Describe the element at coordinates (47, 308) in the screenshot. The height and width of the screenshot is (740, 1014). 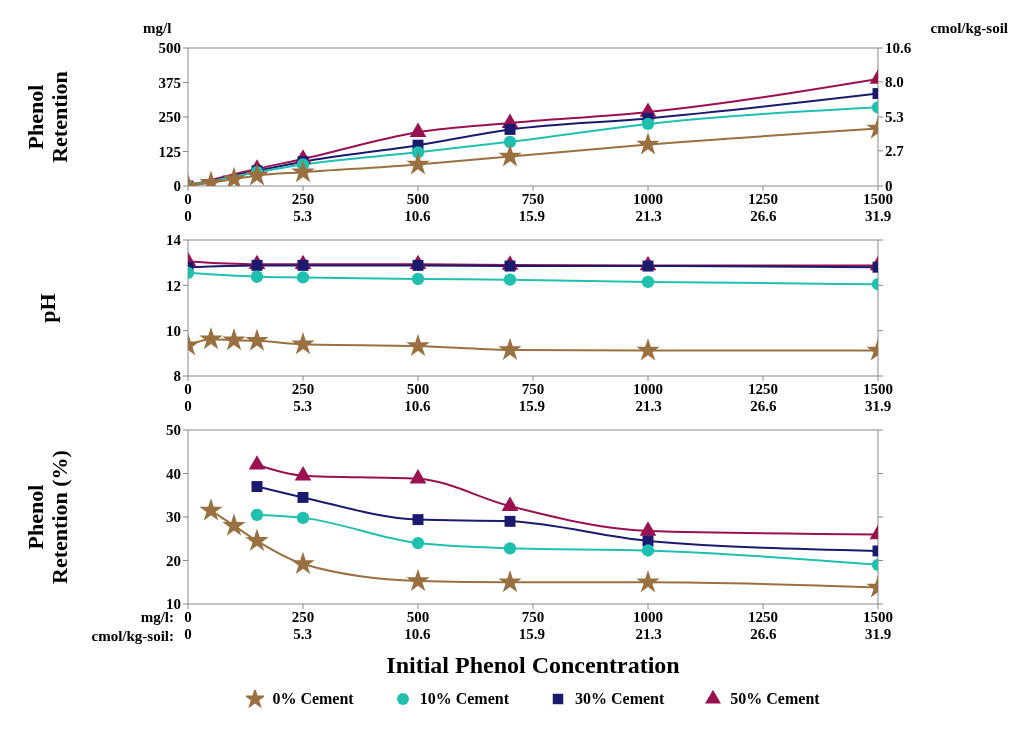
I see `y-axis-title: pH` at that location.